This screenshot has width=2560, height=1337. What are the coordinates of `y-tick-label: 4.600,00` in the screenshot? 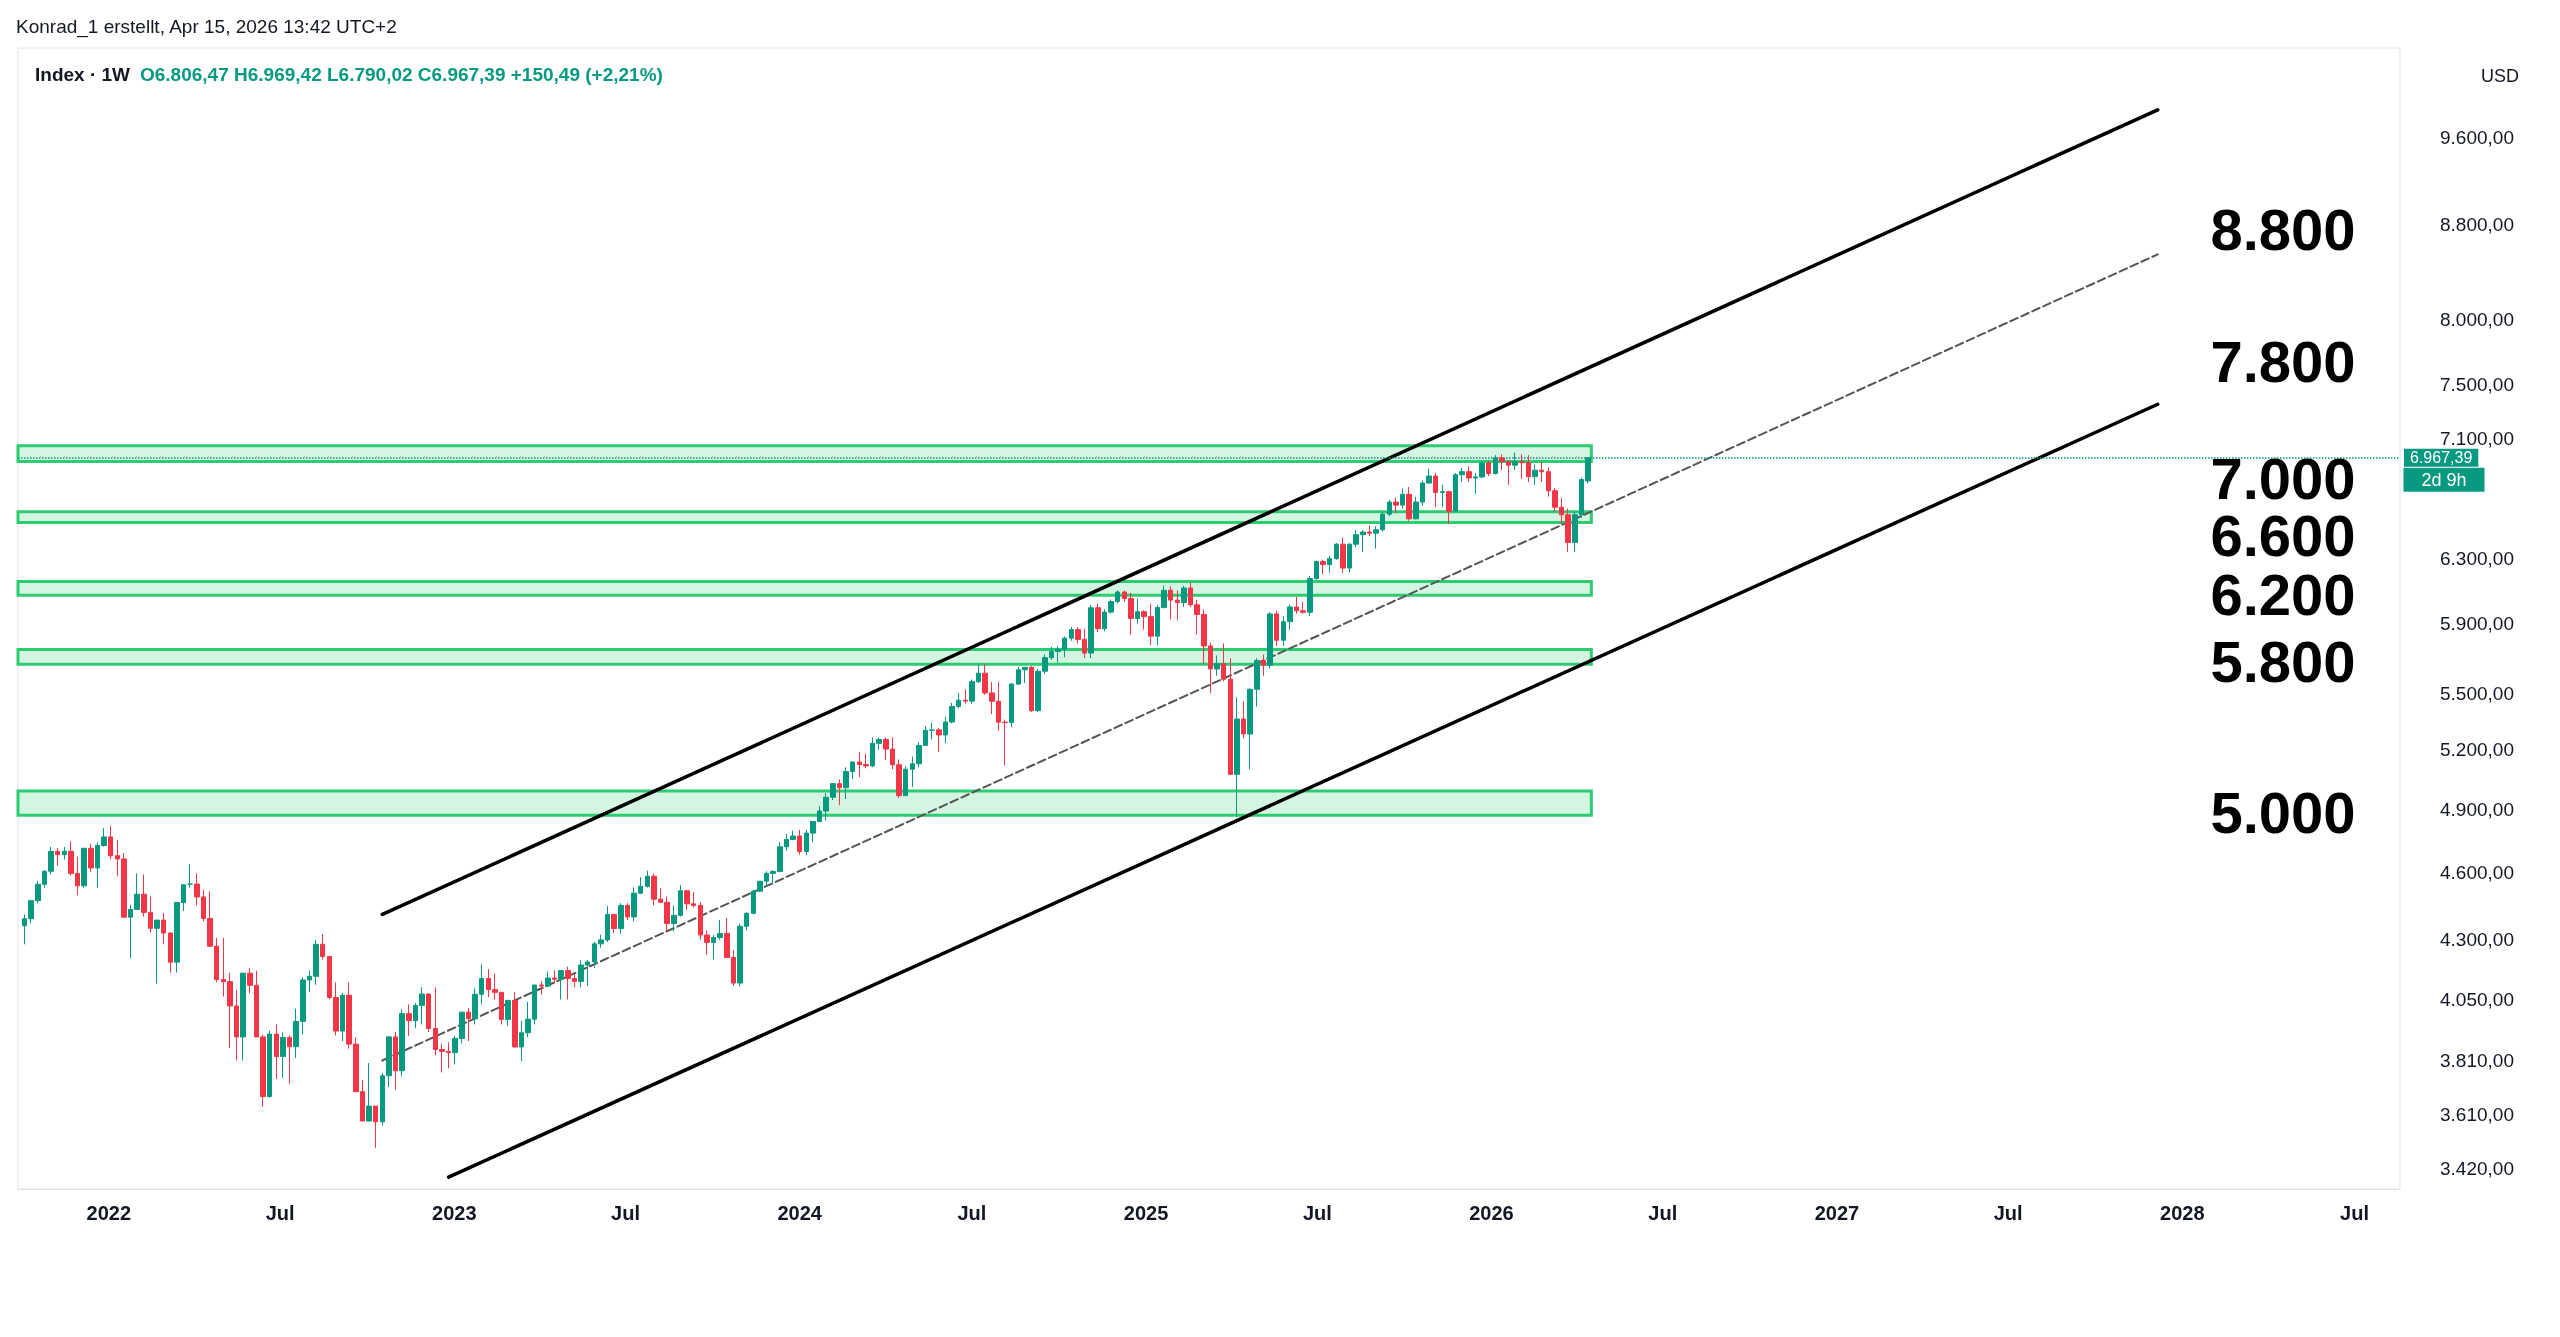 It's located at (2477, 872).